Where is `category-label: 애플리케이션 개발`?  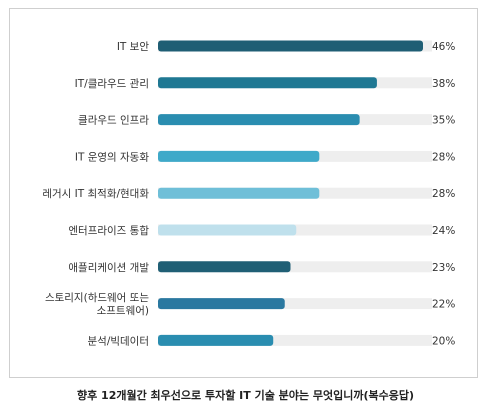 category-label: 애플리케이션 개발 is located at coordinates (108, 268).